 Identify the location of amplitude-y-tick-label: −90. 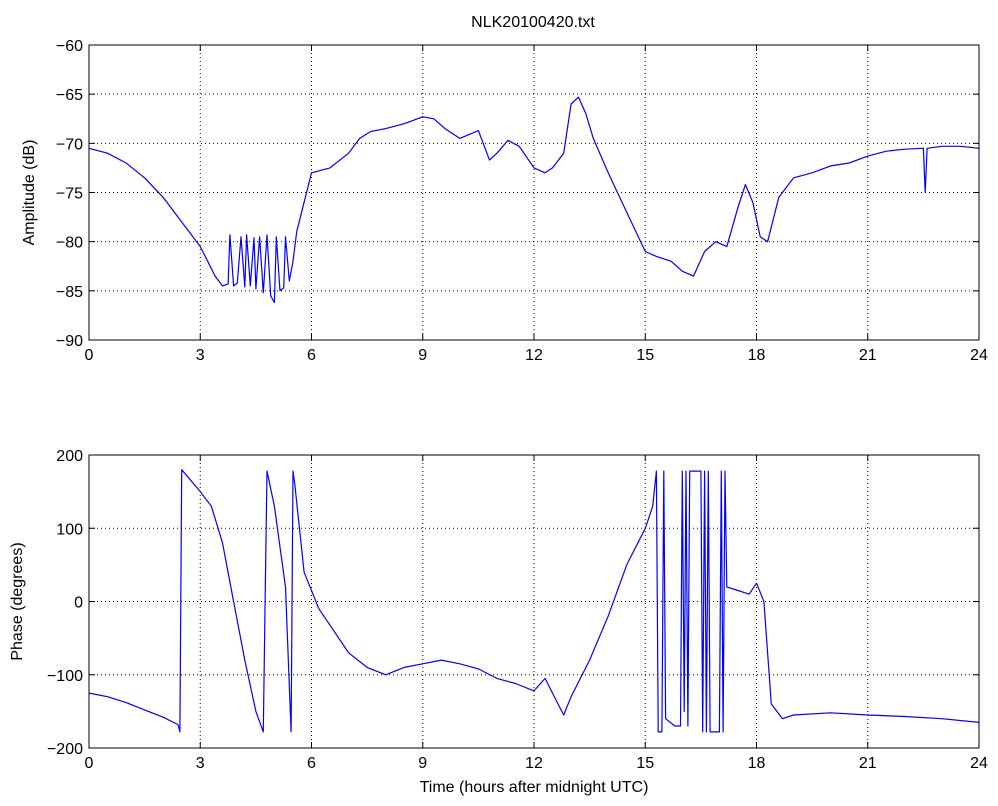
(69, 341).